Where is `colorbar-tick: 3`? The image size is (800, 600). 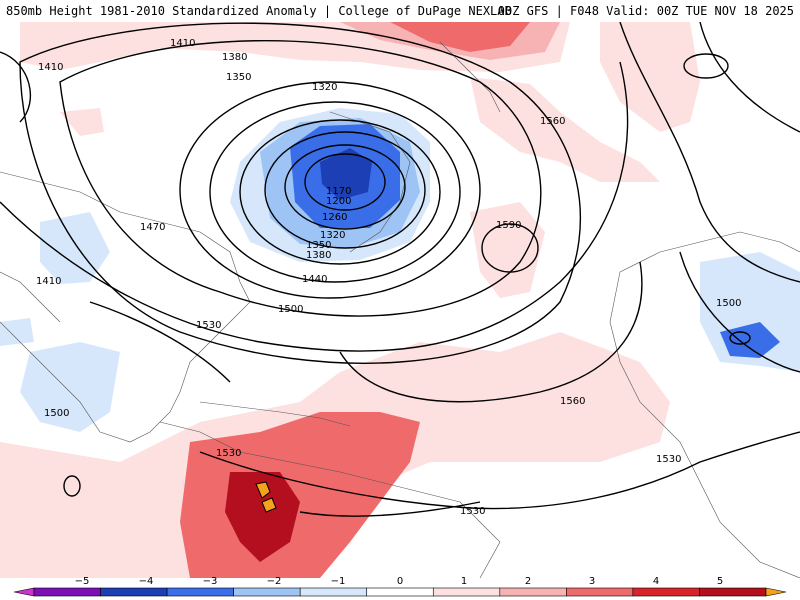
colorbar-tick: 3 is located at coordinates (592, 581).